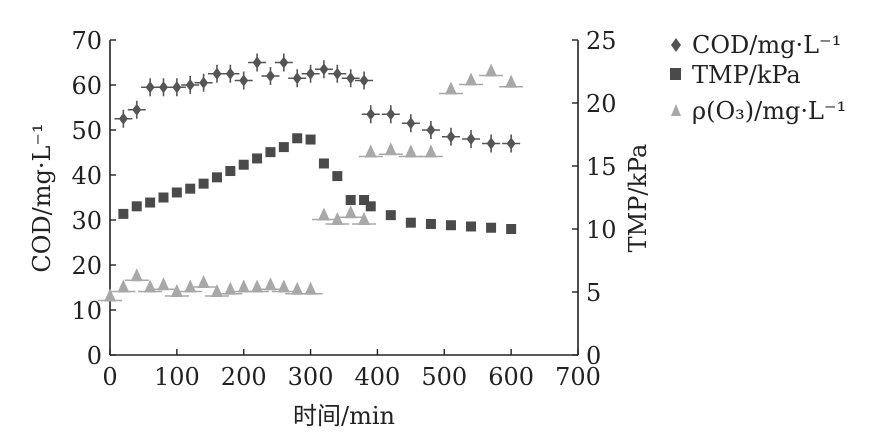 This screenshot has width=884, height=436. What do you see at coordinates (177, 377) in the screenshot?
I see `x-tick-label: 100` at bounding box center [177, 377].